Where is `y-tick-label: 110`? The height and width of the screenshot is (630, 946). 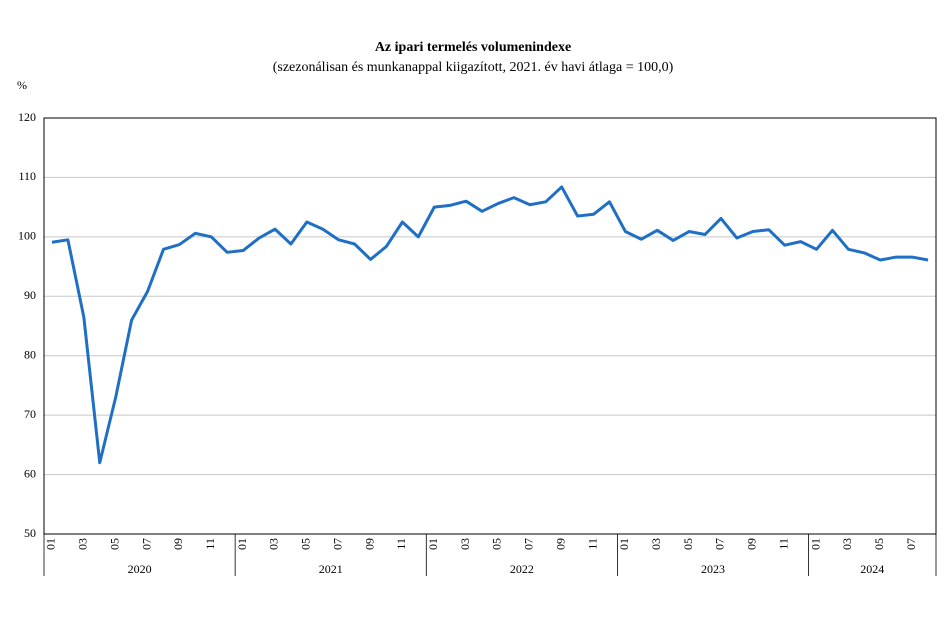 y-tick-label: 110 is located at coordinates (27, 176).